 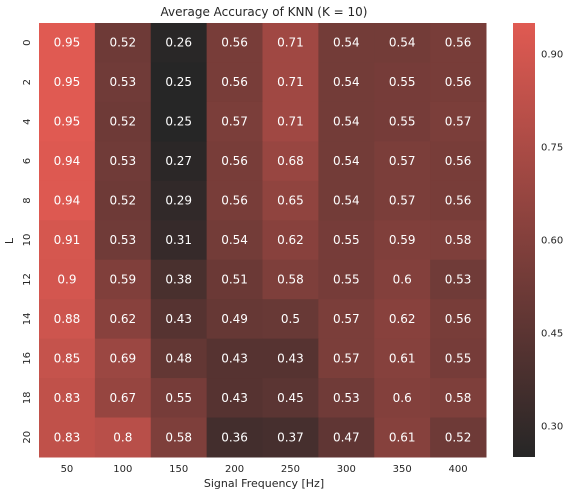 I want to click on cell-value-label: 0.6, so click(x=402, y=279).